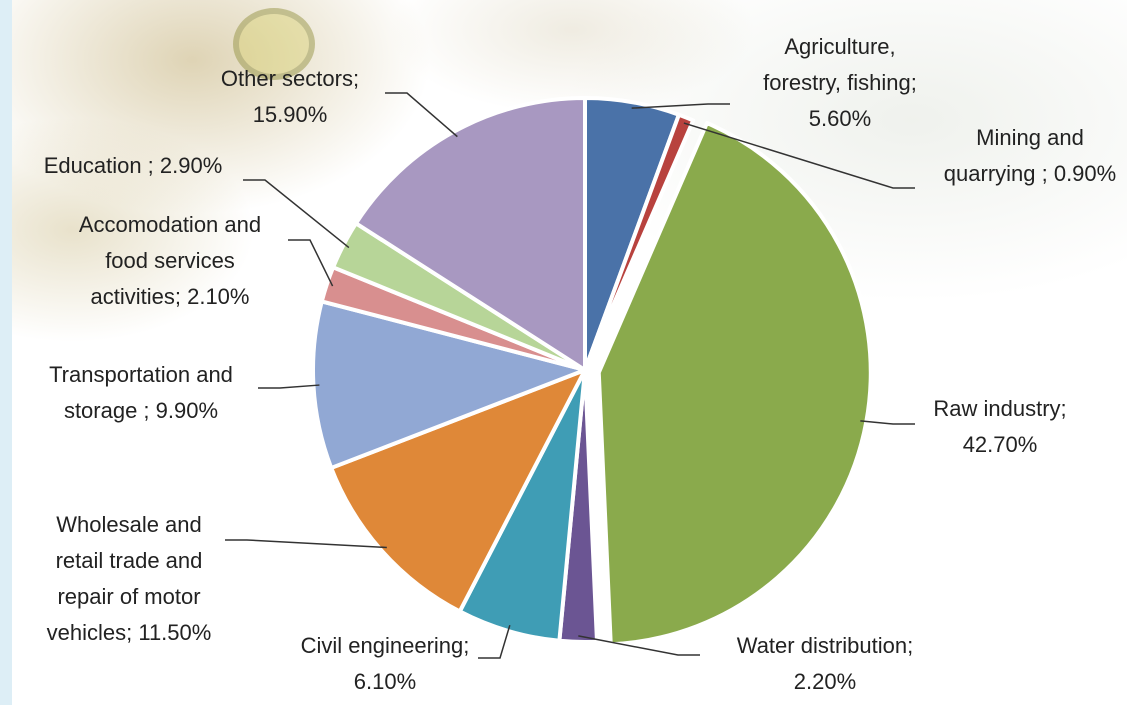 The height and width of the screenshot is (705, 1127). I want to click on background-side-strip, so click(6, 352).